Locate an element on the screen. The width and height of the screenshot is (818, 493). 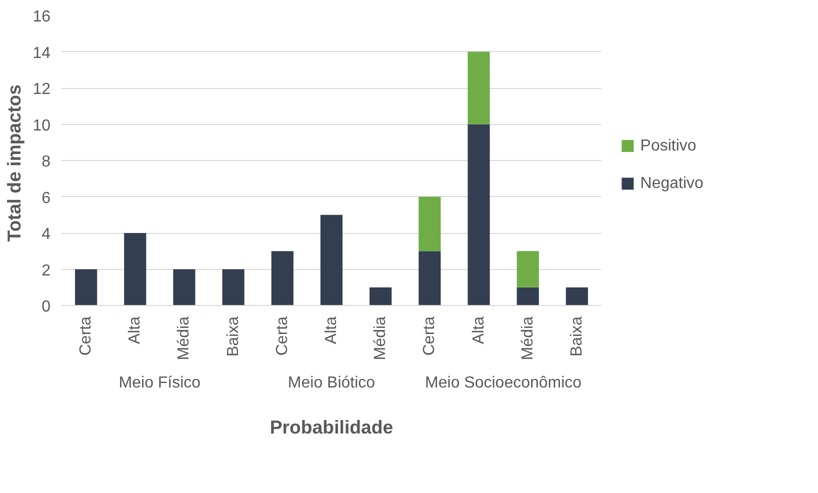
legend-label: Positivo is located at coordinates (668, 146).